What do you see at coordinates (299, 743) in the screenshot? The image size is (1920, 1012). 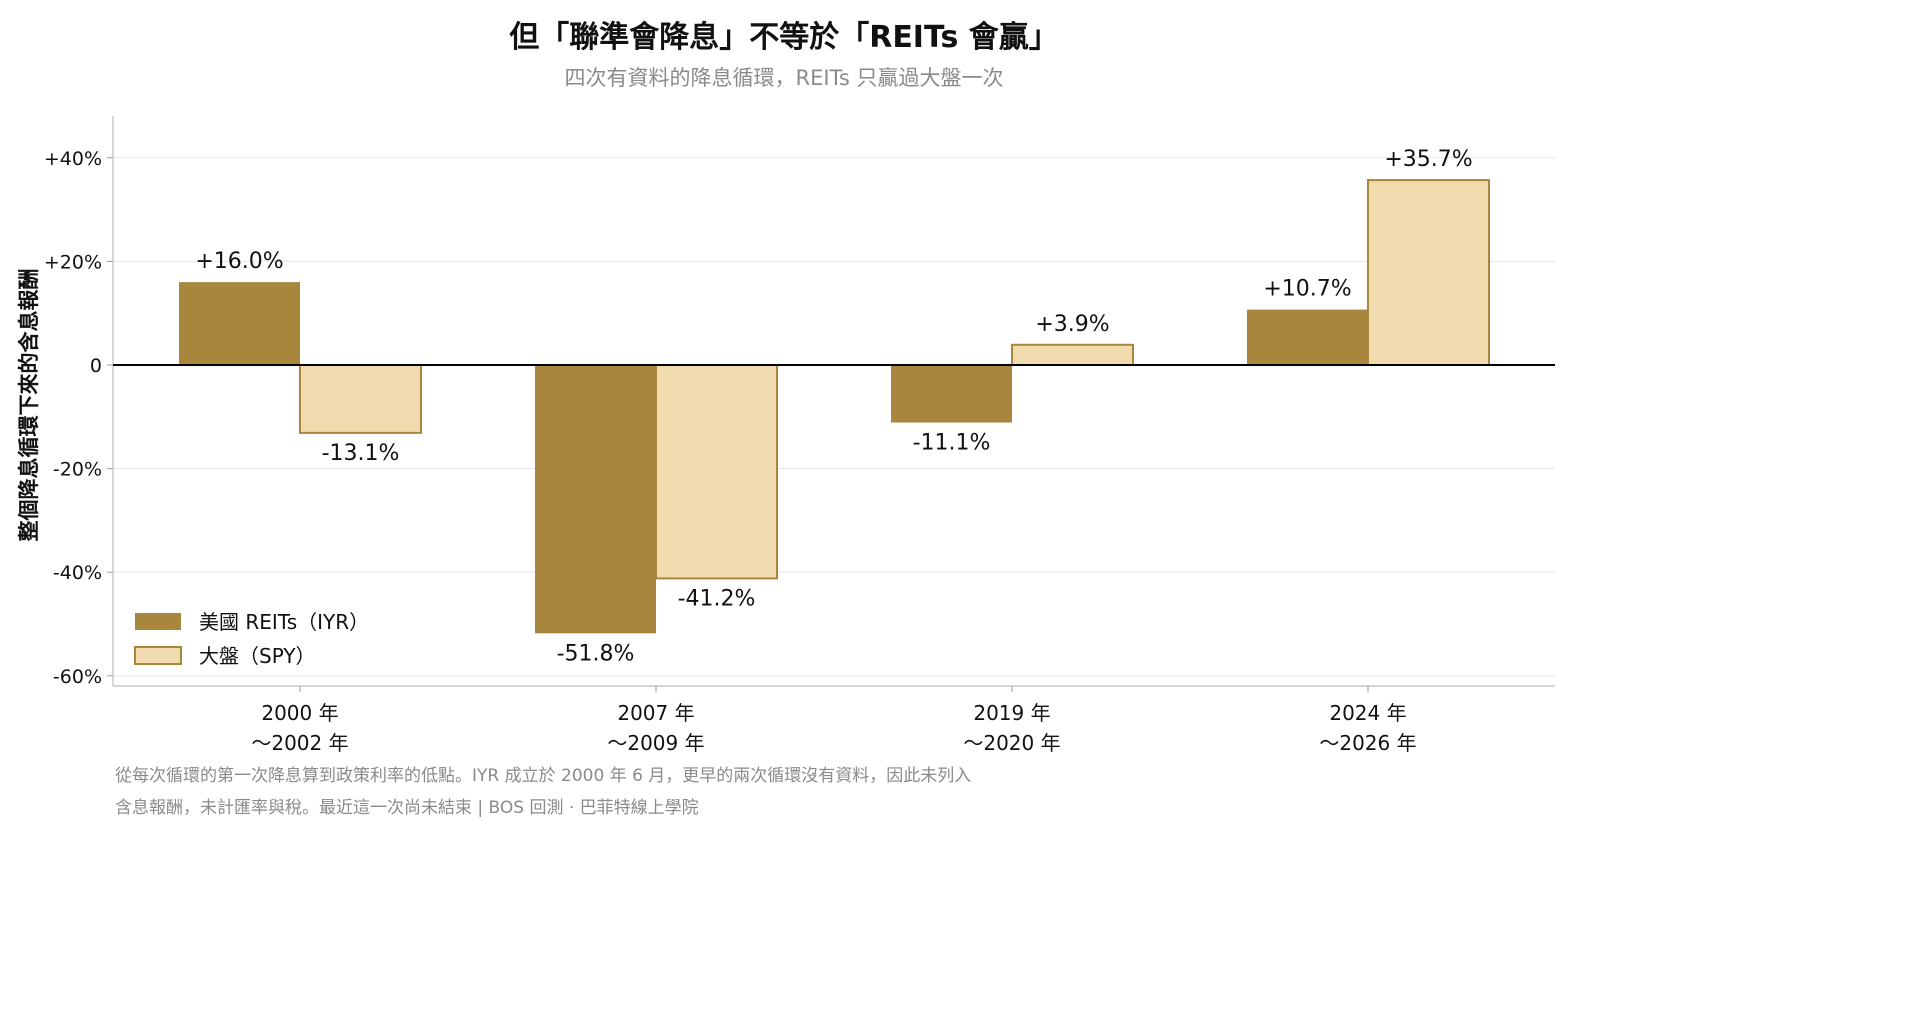 I see `x-tick-label: ～2002 年` at bounding box center [299, 743].